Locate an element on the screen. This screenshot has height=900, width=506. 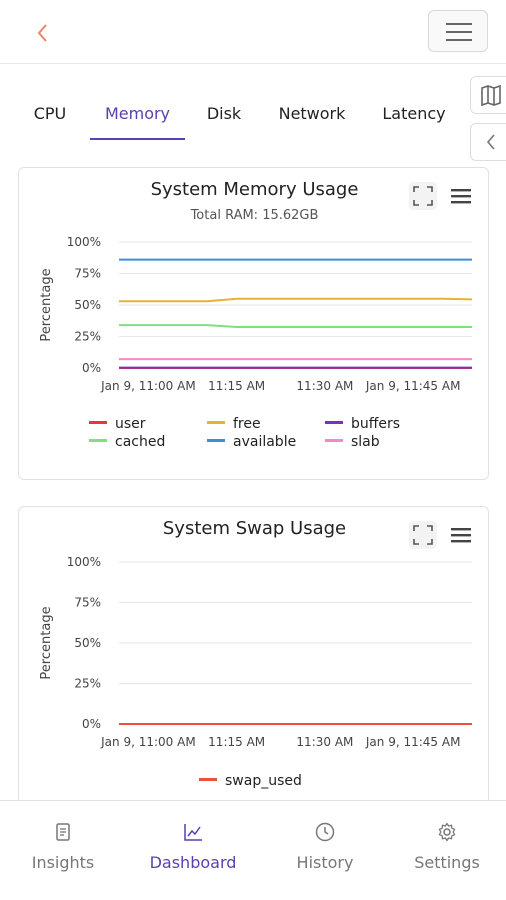
memory-legend-label: cached is located at coordinates (140, 442).